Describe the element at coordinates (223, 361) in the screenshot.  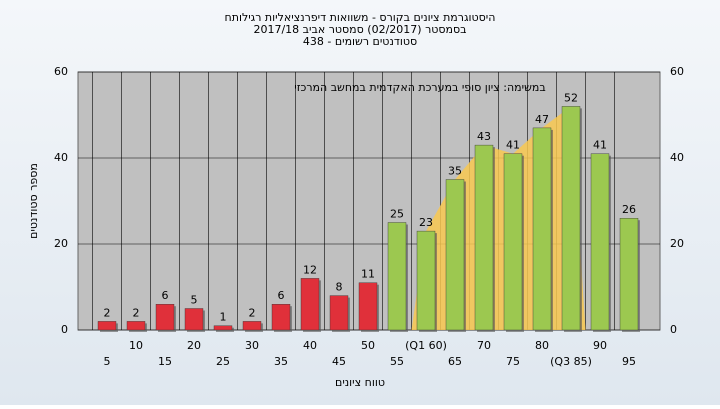
I see `x-tick-label: 25` at that location.